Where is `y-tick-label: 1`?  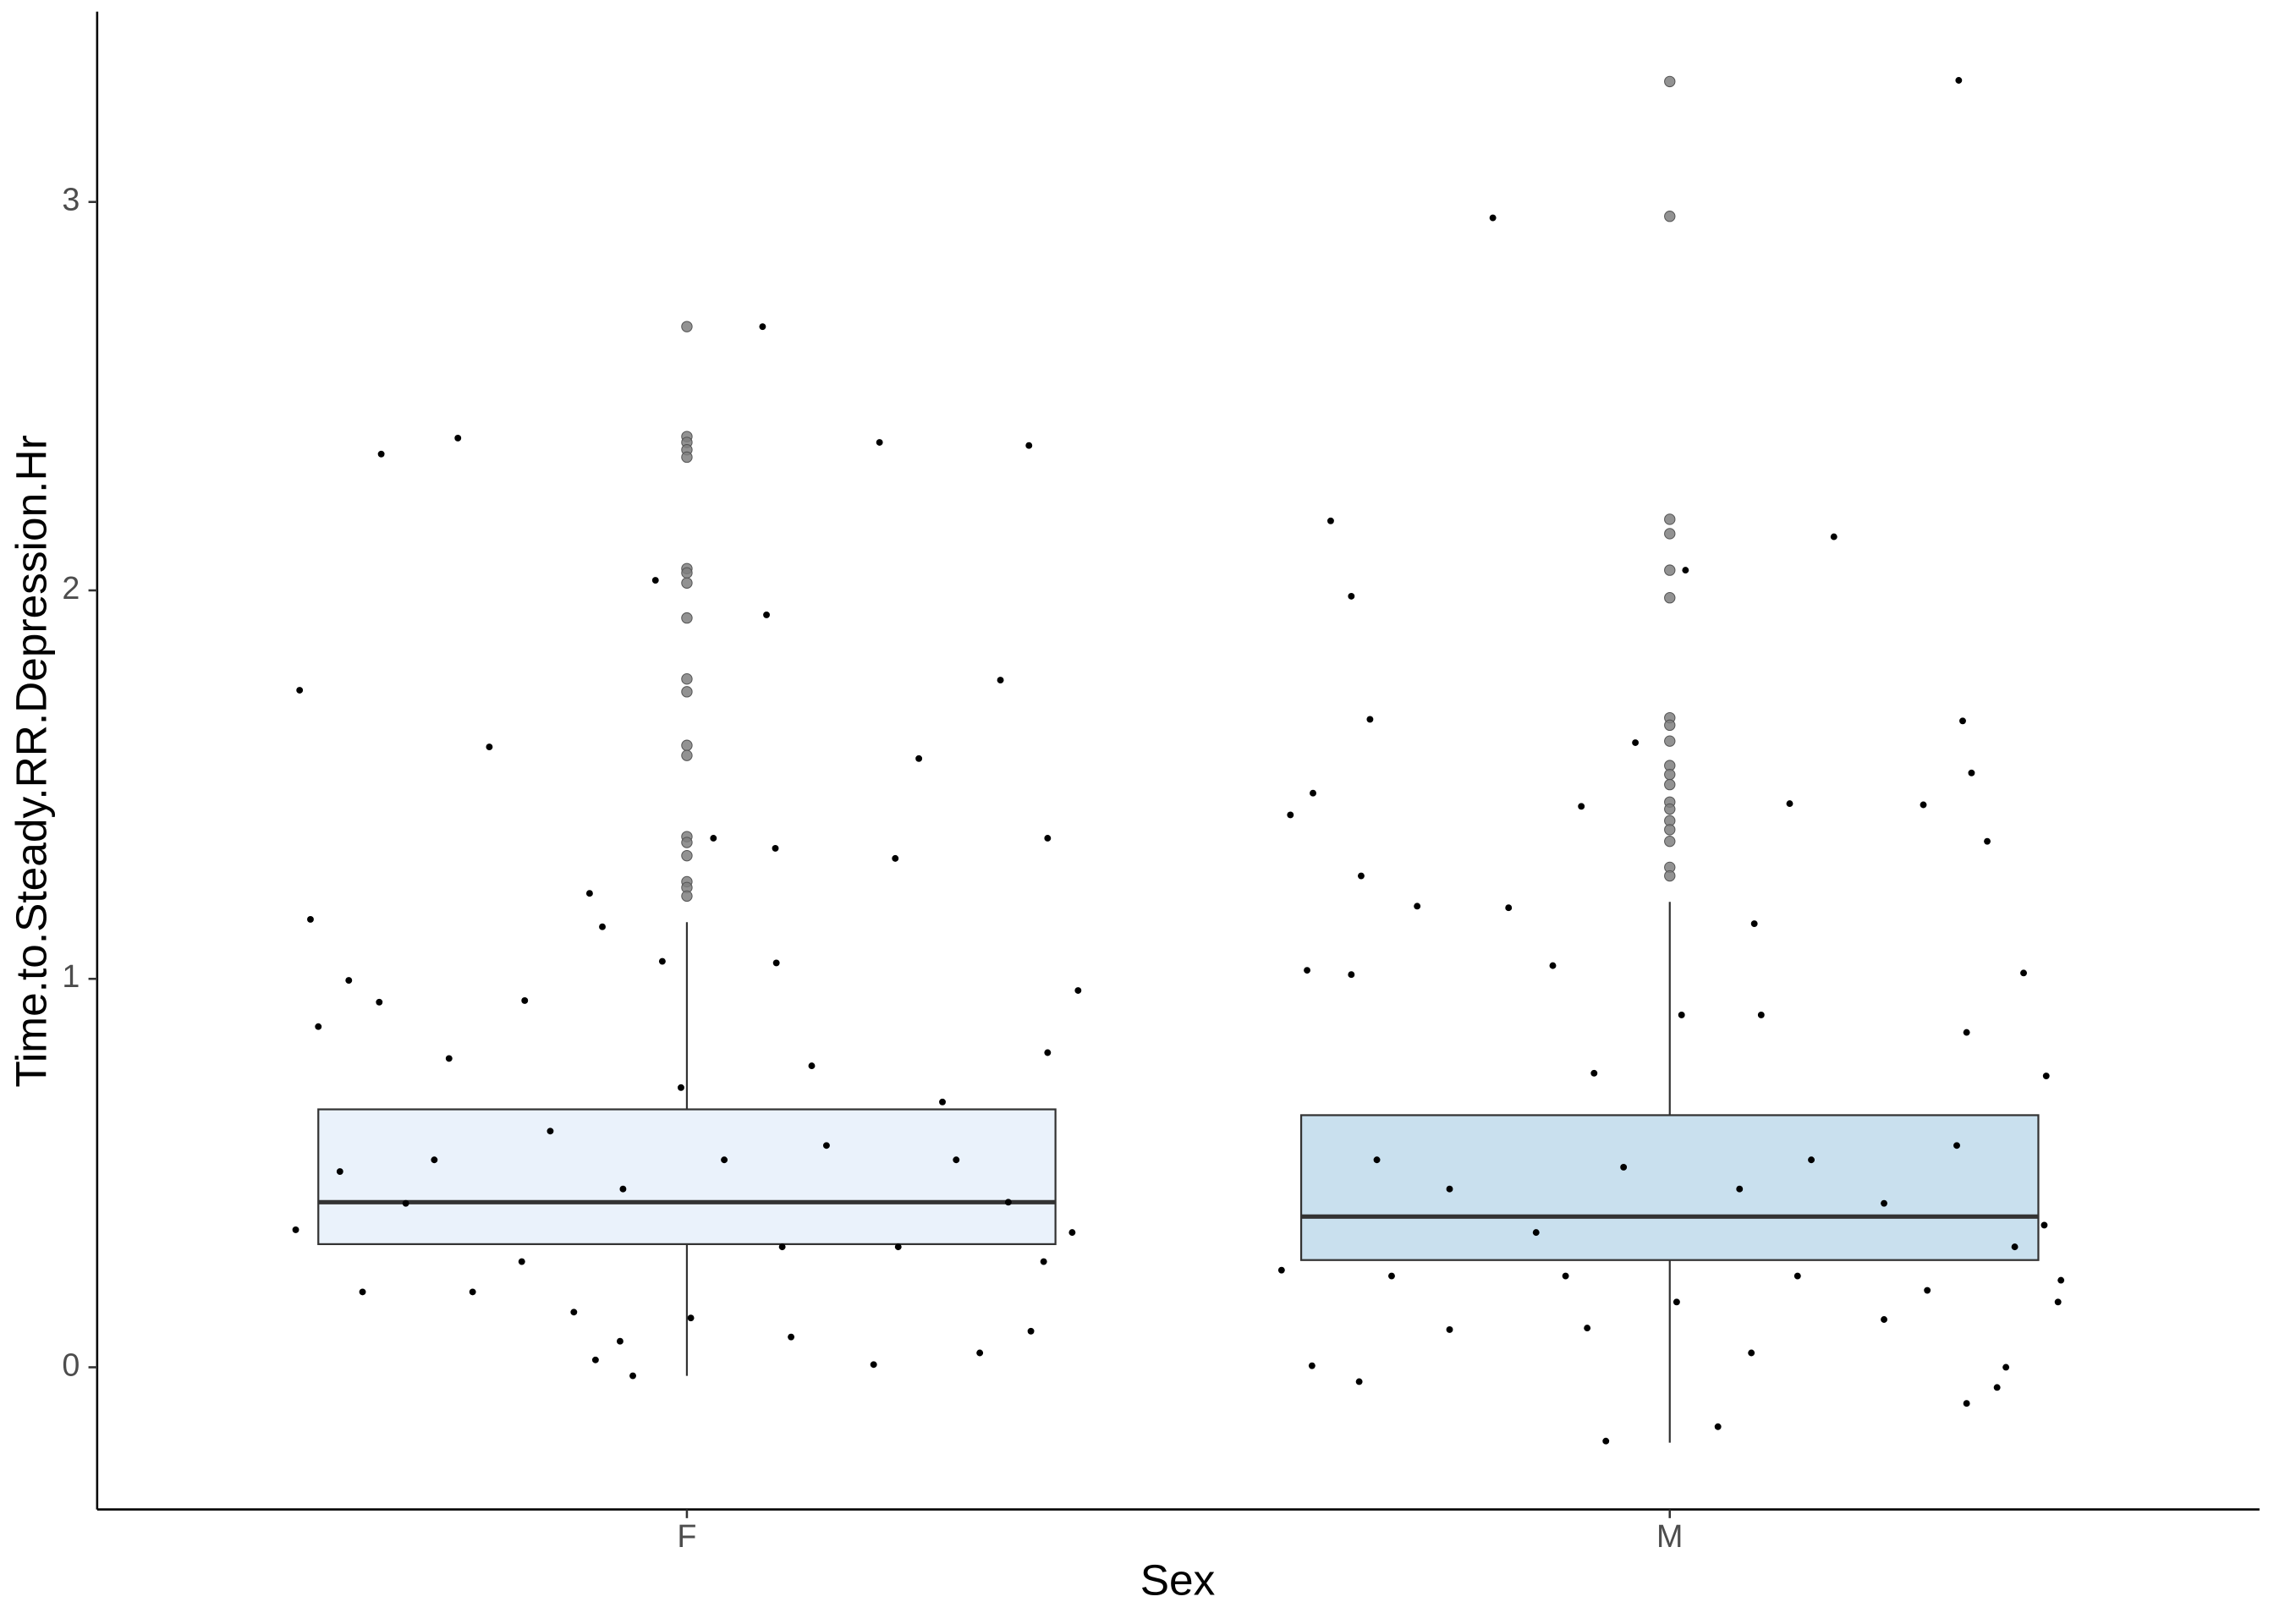 y-tick-label: 1 is located at coordinates (71, 976).